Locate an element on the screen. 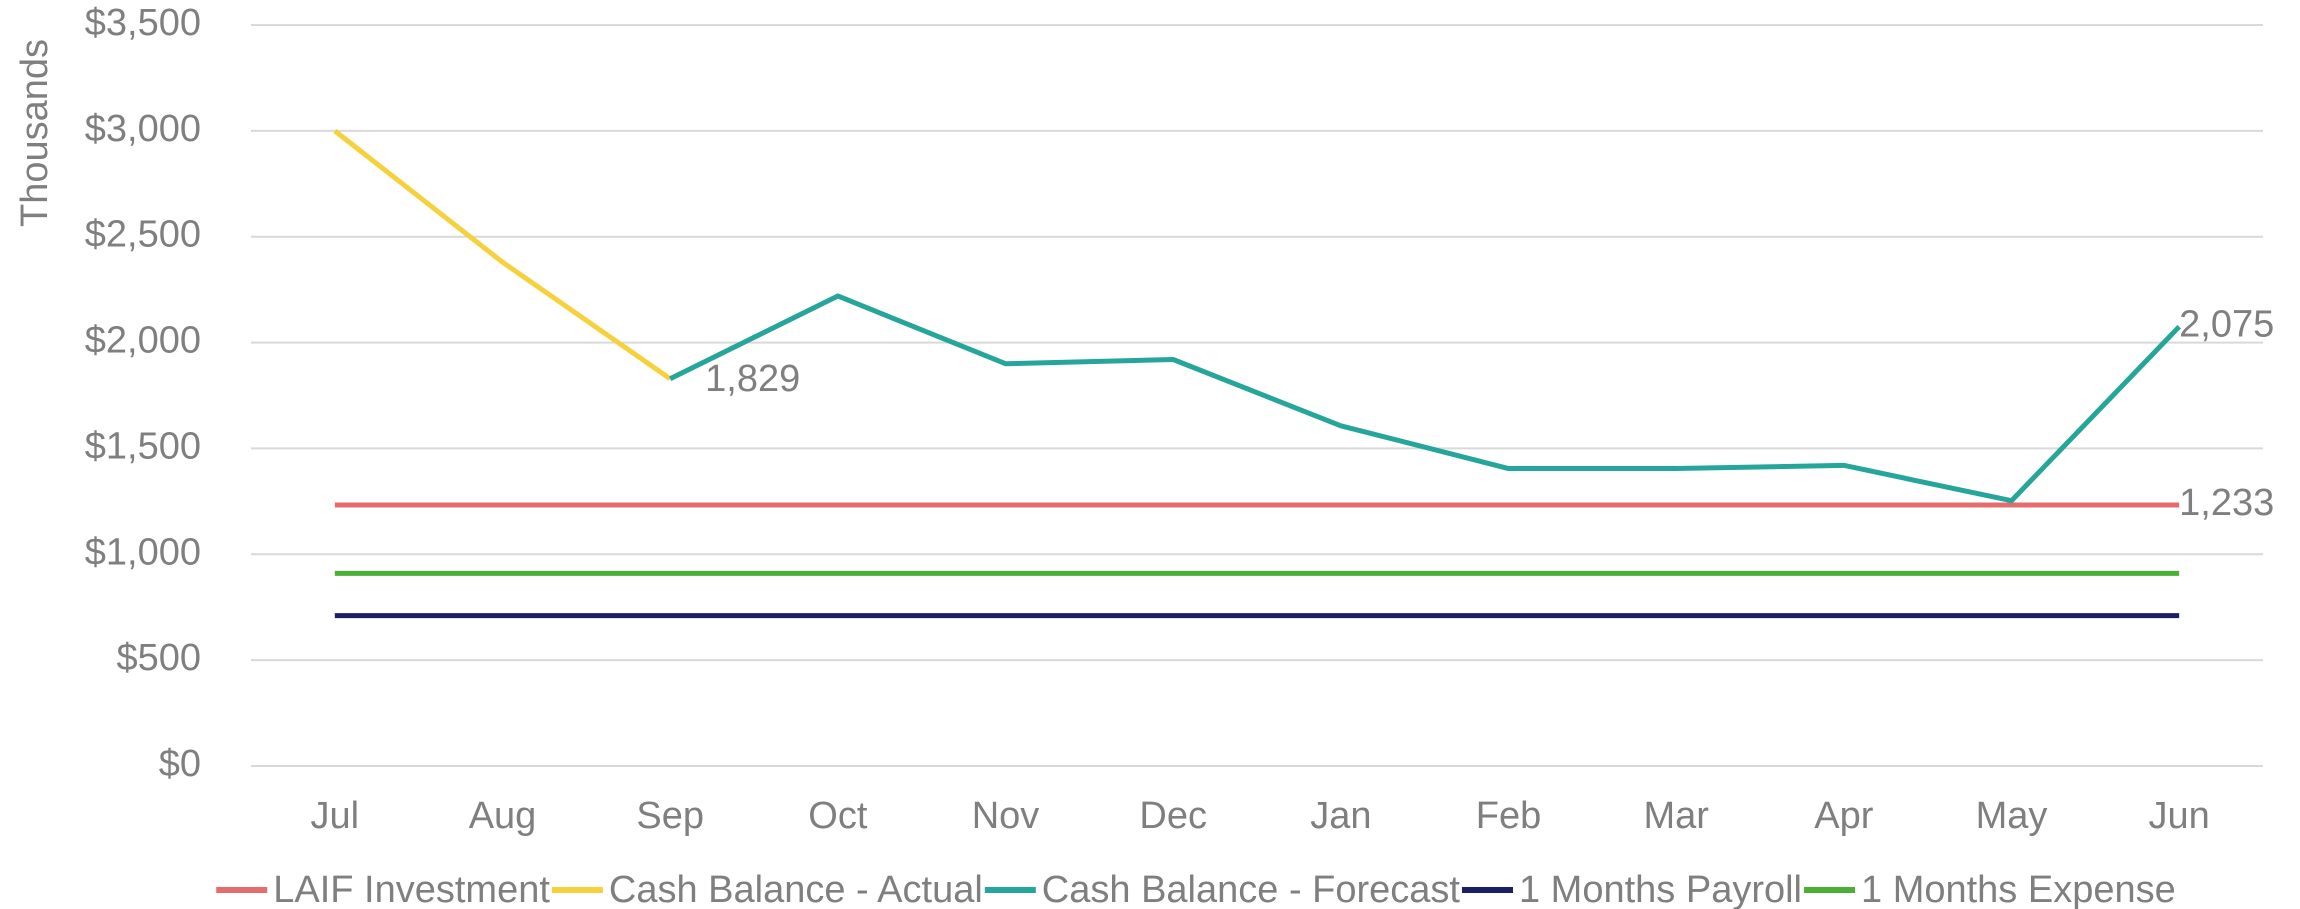 The height and width of the screenshot is (909, 2300). y-tick-label: $2,000 is located at coordinates (143, 341).